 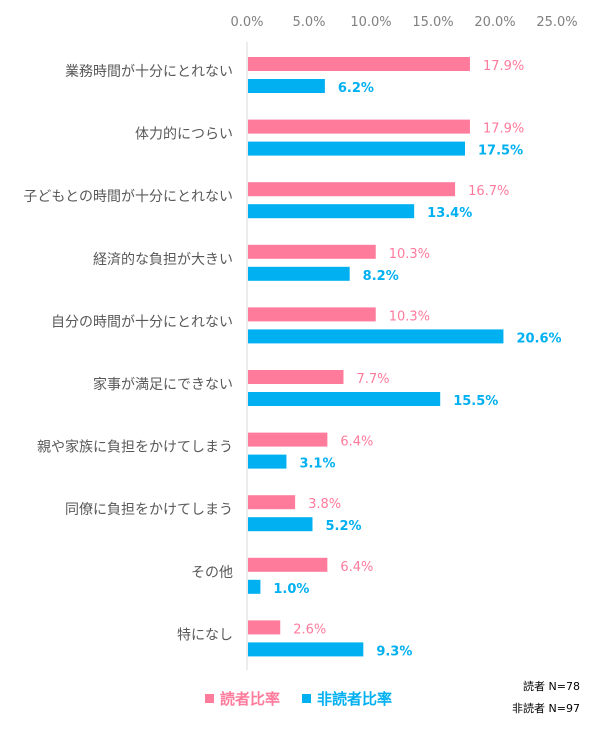 What do you see at coordinates (372, 379) in the screenshot?
I see `data-label-readers: 7.7%` at bounding box center [372, 379].